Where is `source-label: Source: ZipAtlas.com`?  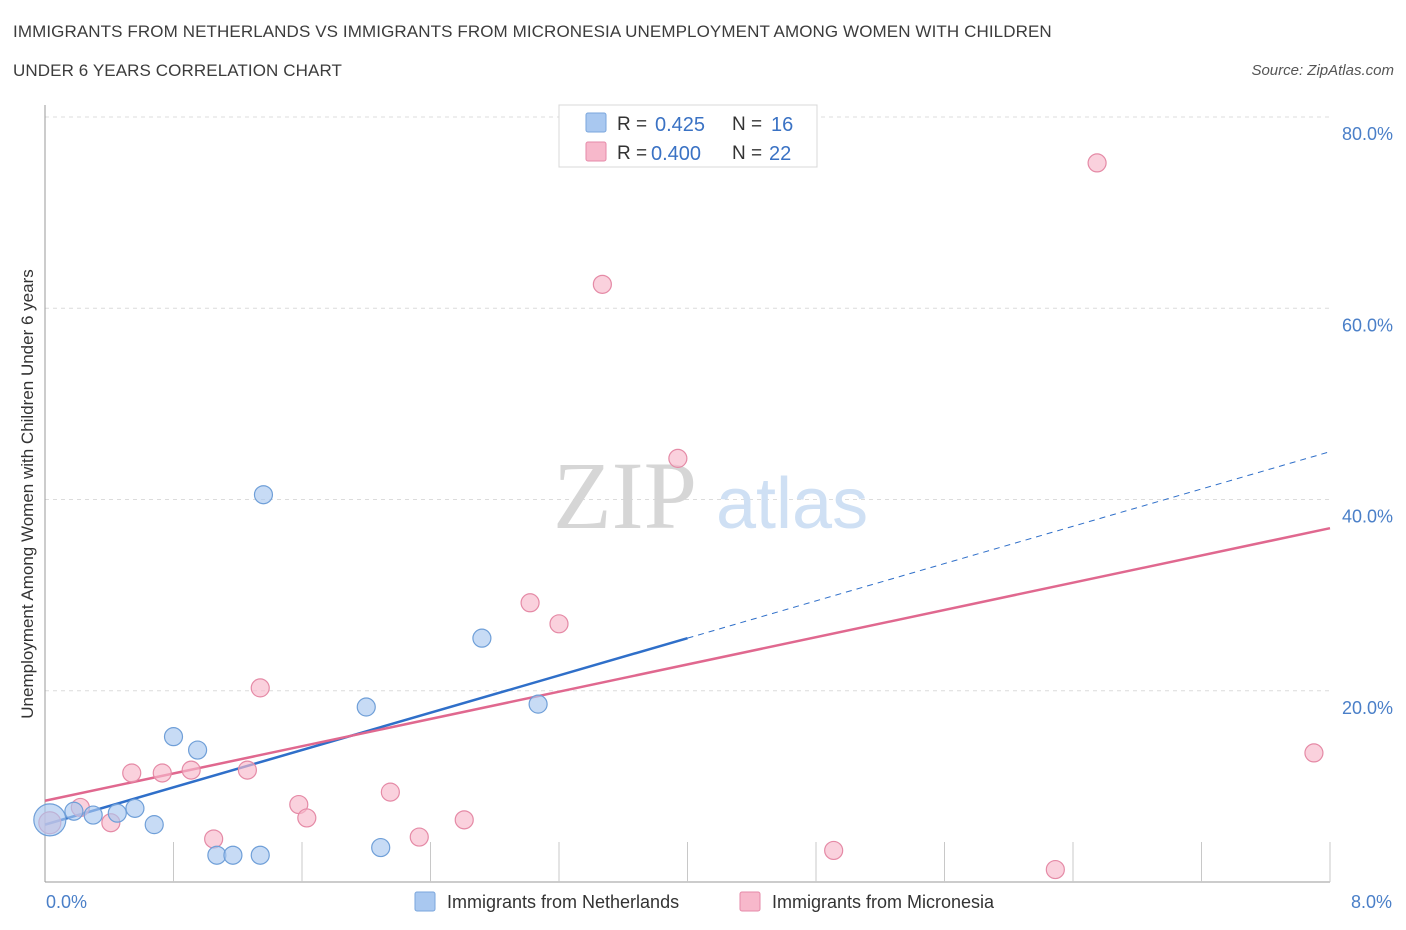 source-label: Source: ZipAtlas.com is located at coordinates (1322, 70).